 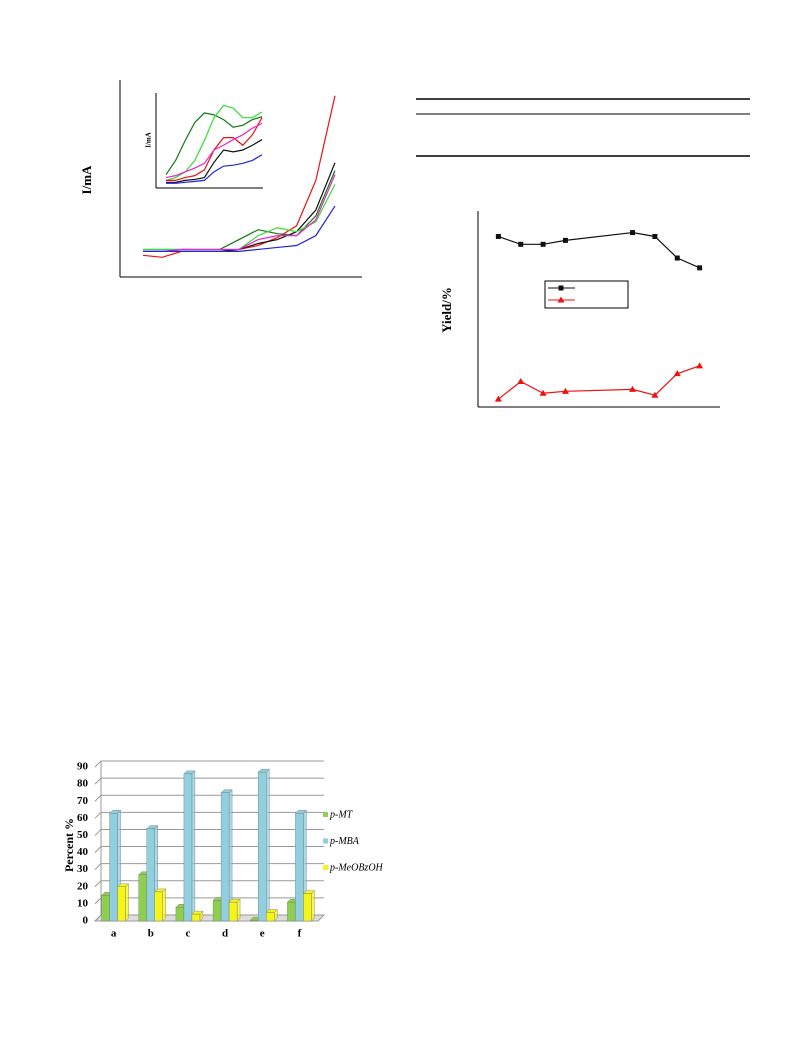 What do you see at coordinates (225, 934) in the screenshot?
I see `x-tick-label: d` at bounding box center [225, 934].